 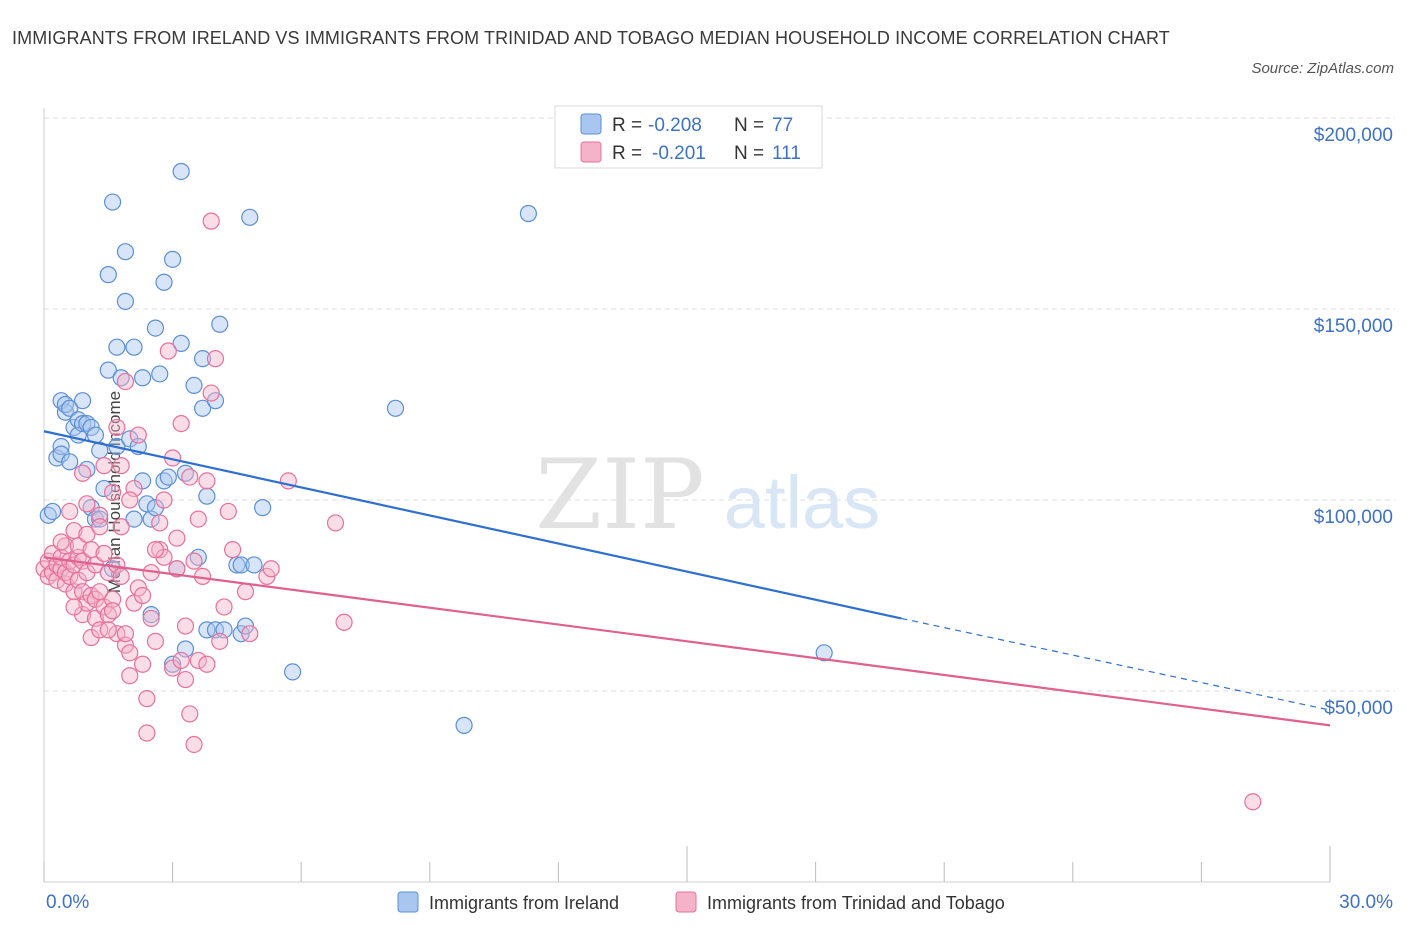 I want to click on legend-bottom-swatch-trinidad, so click(x=686, y=902).